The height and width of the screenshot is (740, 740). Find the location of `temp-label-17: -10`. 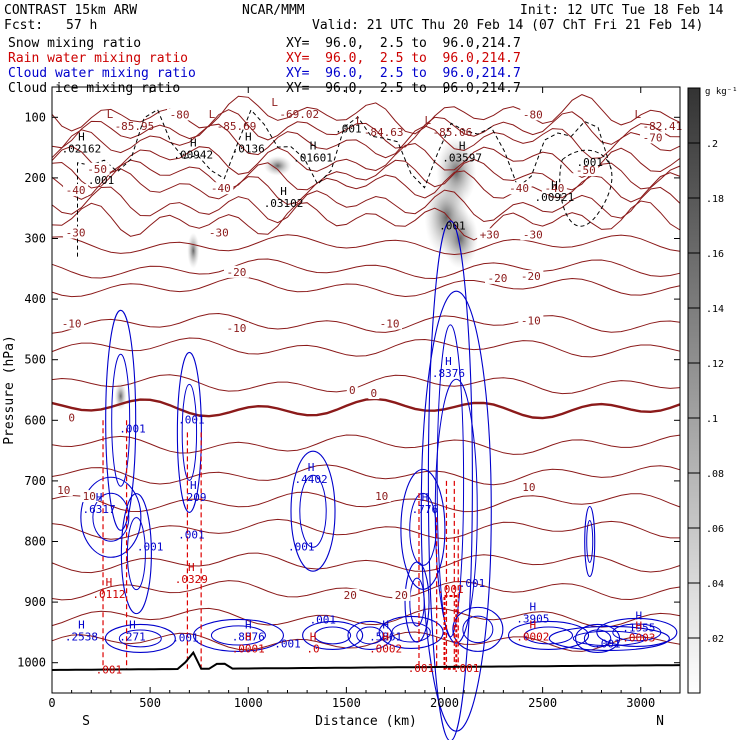

temp-label-17: -10 is located at coordinates (237, 328).